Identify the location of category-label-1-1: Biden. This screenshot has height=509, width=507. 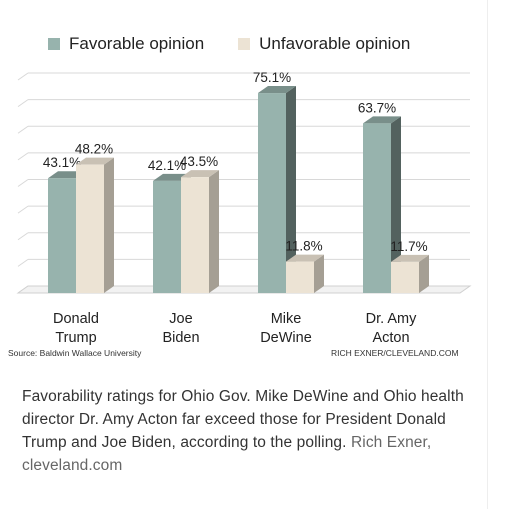
(180, 338).